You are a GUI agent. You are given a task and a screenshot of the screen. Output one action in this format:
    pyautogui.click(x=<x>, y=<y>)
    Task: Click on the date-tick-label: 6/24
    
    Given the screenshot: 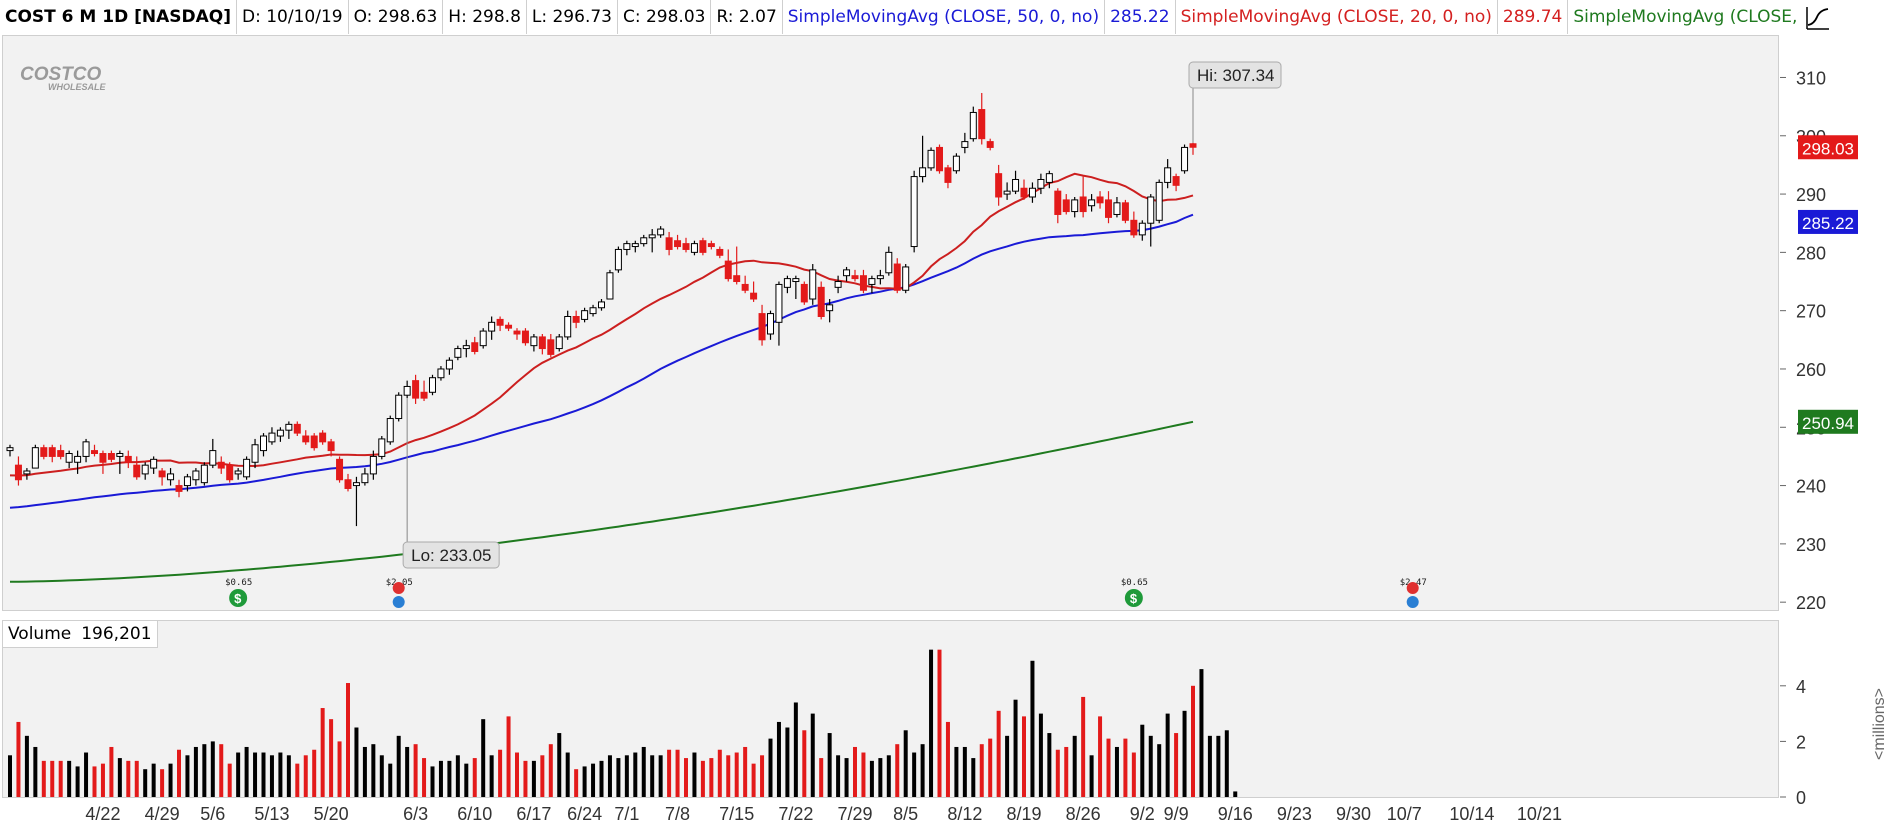 What is the action you would take?
    pyautogui.click(x=584, y=814)
    